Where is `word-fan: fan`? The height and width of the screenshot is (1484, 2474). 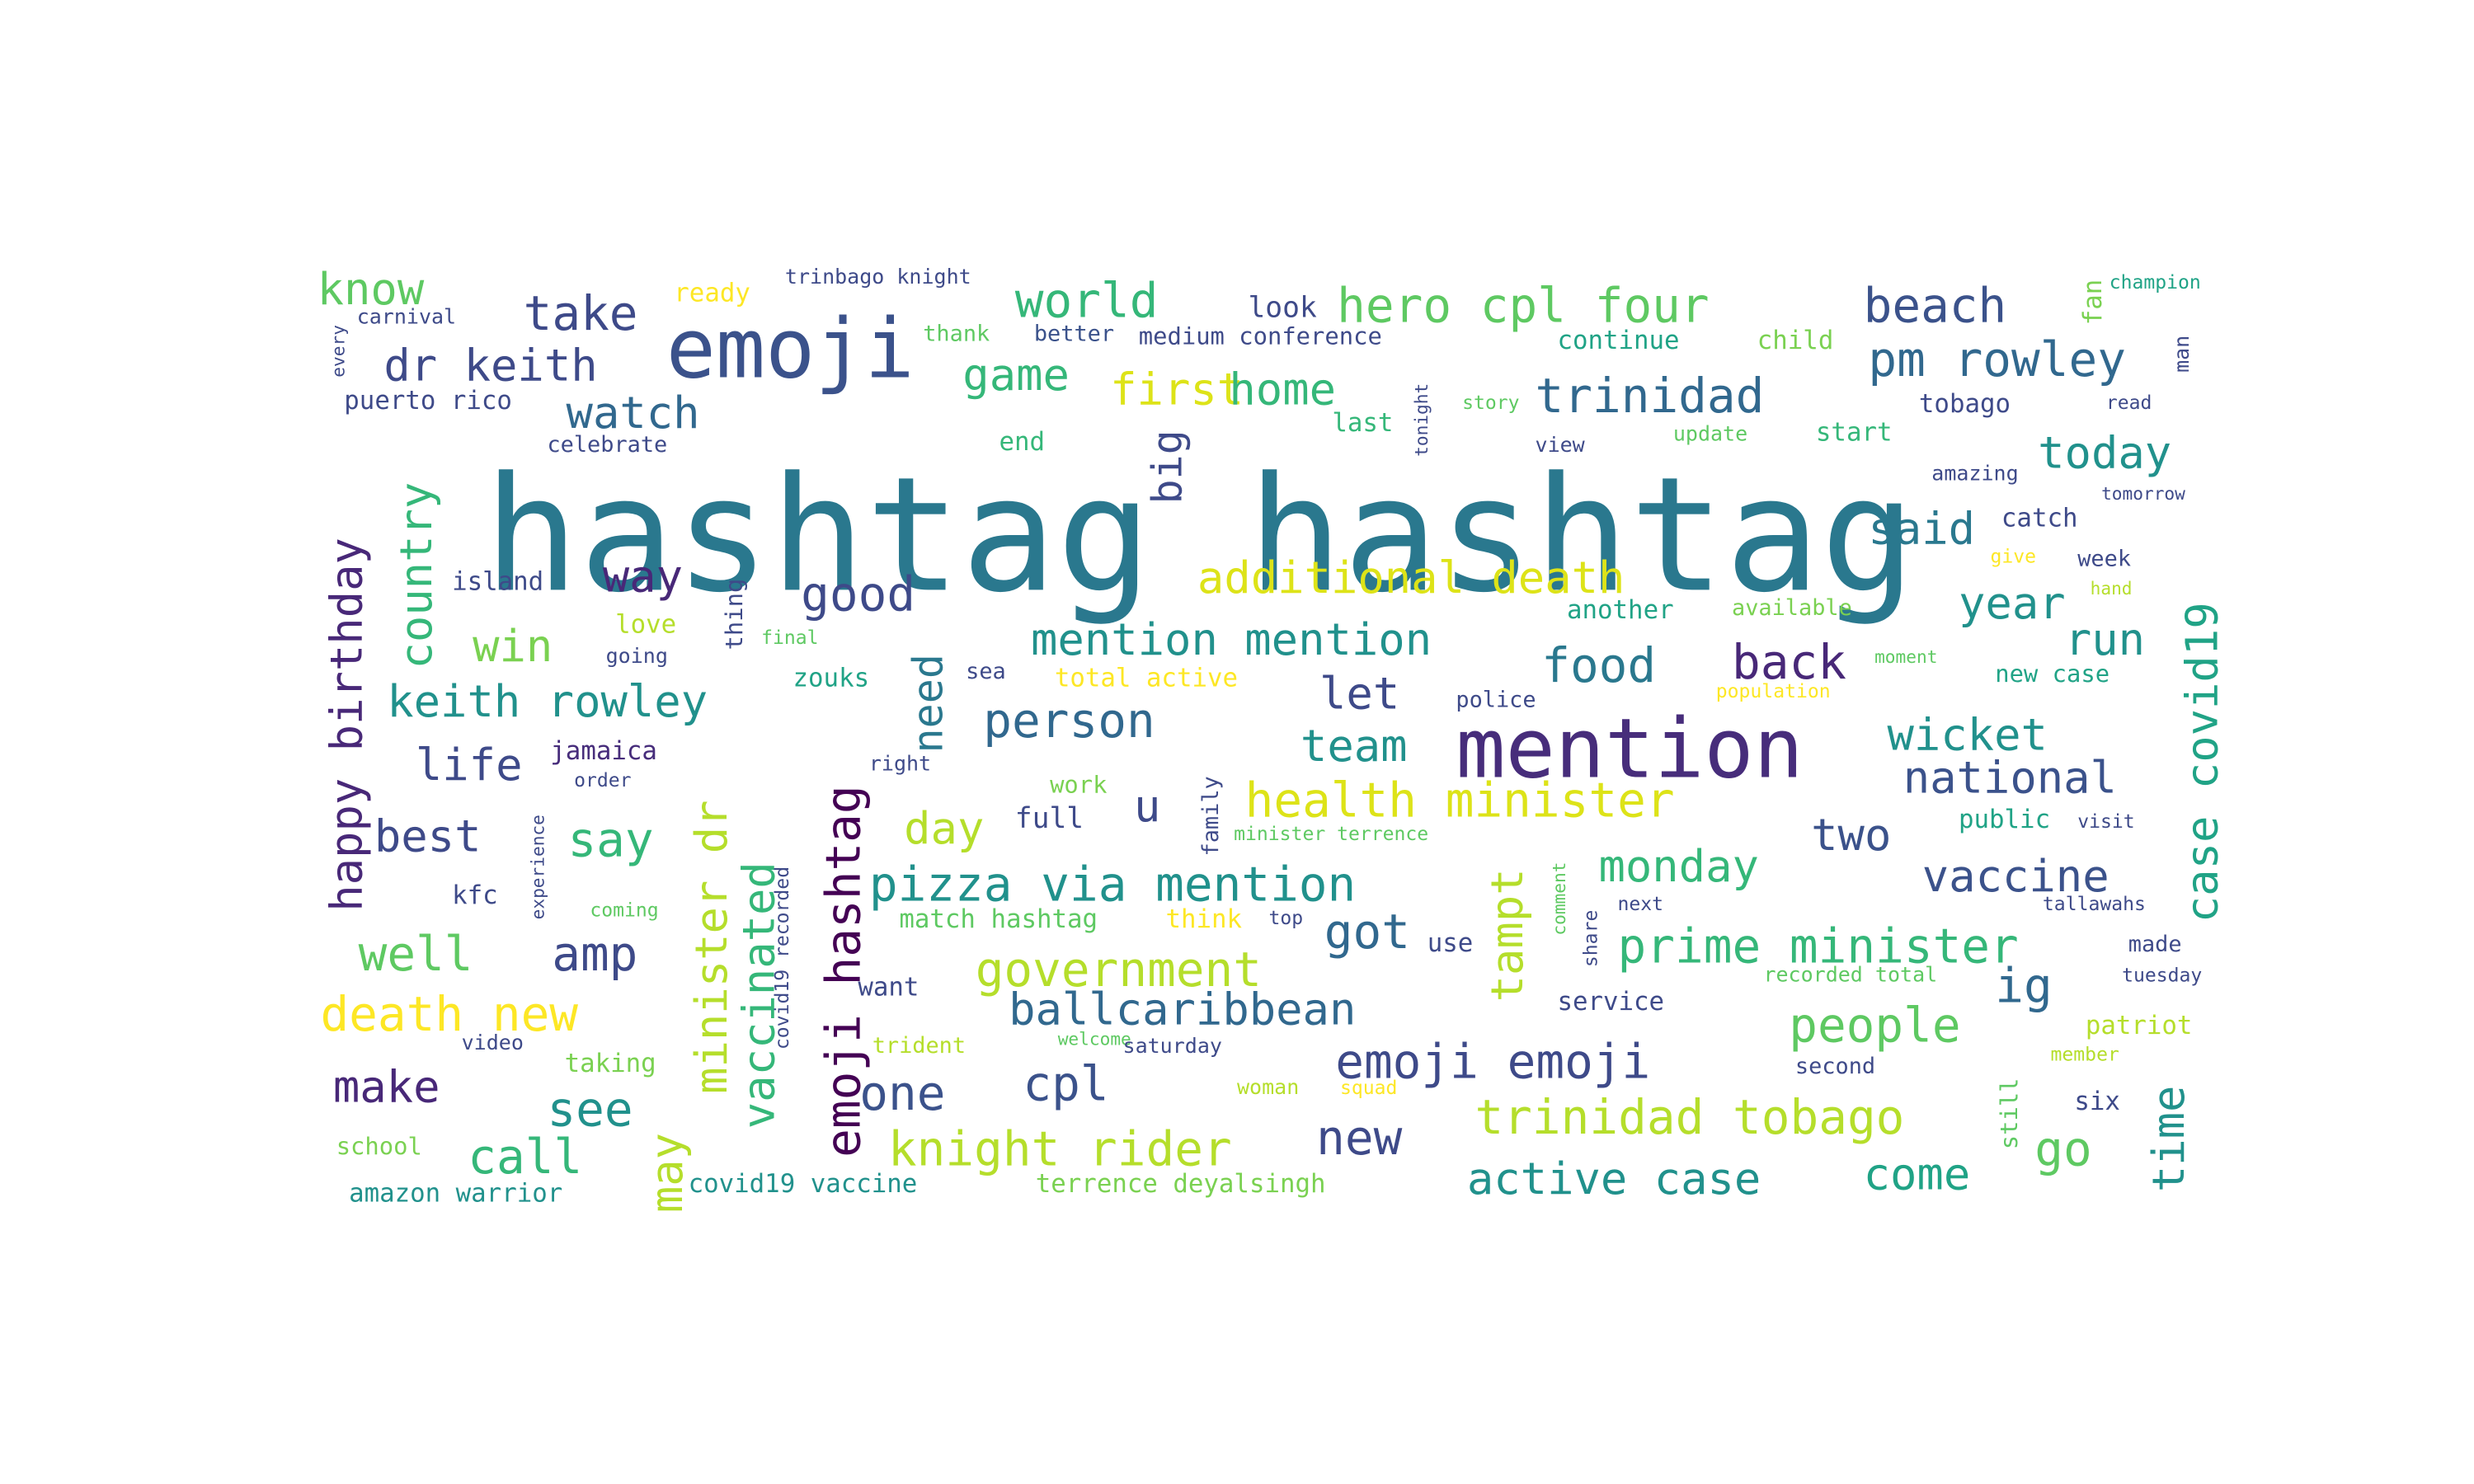 word-fan: fan is located at coordinates (2093, 302).